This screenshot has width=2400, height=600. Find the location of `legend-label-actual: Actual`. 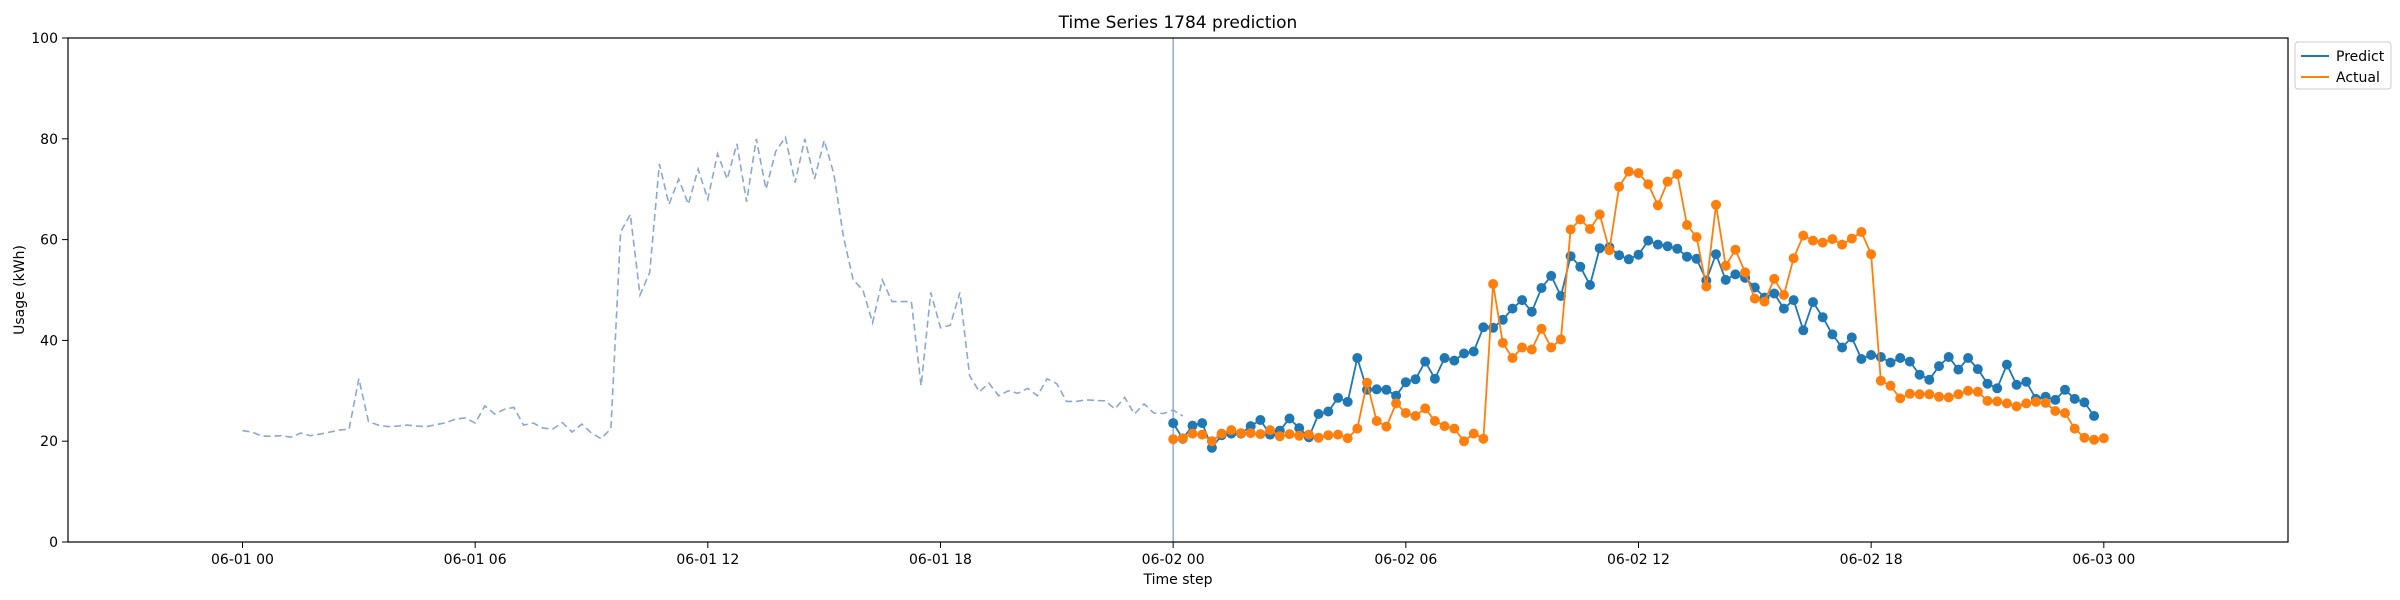

legend-label-actual: Actual is located at coordinates (2358, 78).